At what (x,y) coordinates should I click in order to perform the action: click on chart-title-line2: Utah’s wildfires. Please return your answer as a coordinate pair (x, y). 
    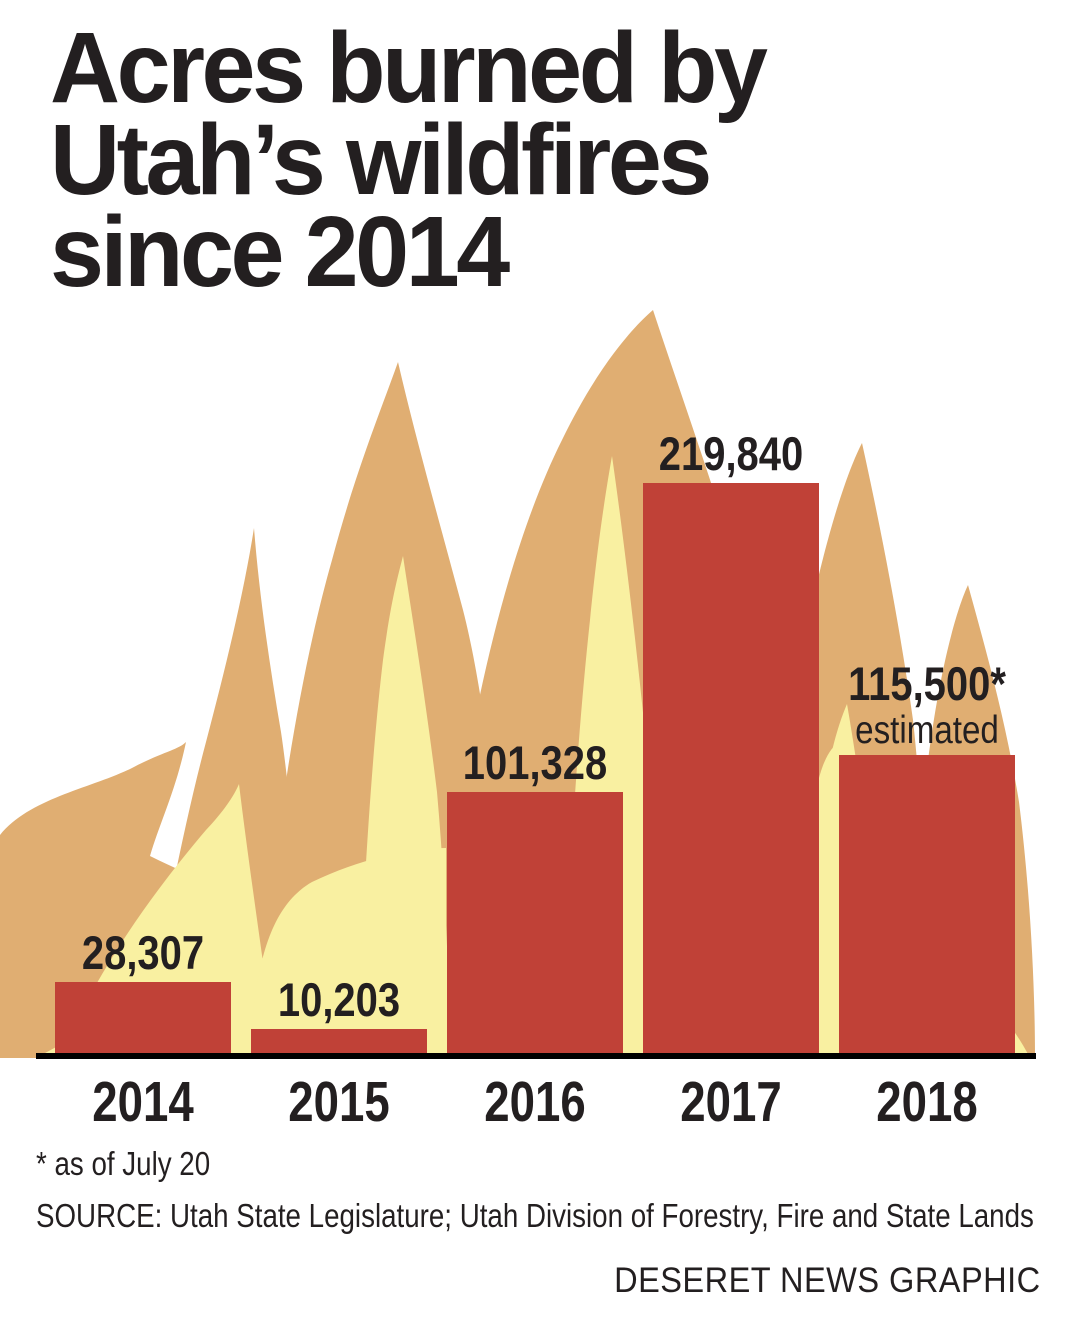
    Looking at the image, I should click on (381, 160).